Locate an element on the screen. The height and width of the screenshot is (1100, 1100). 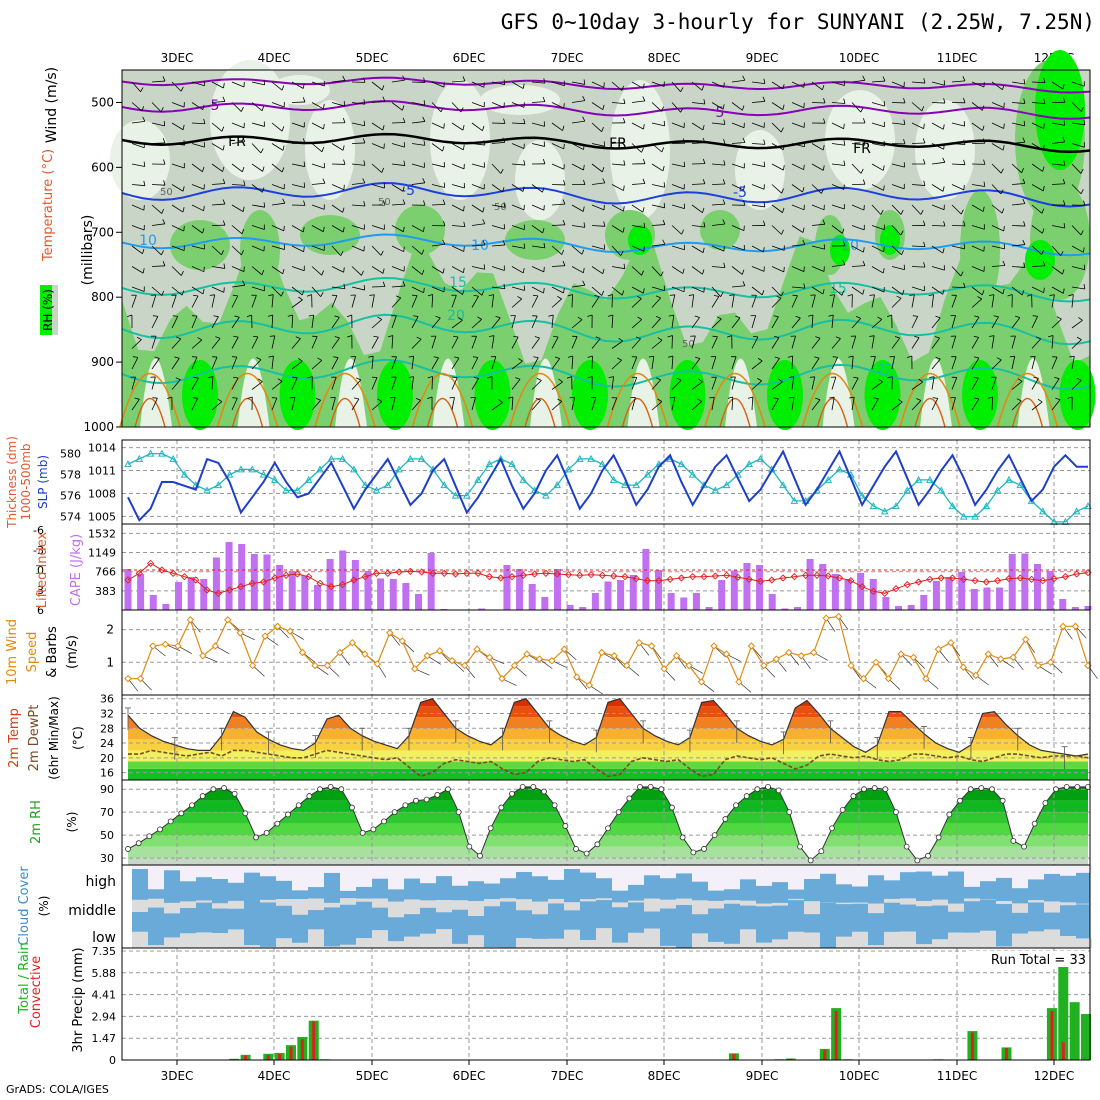
temp-axis-label-4: (°C) is located at coordinates (78, 738).